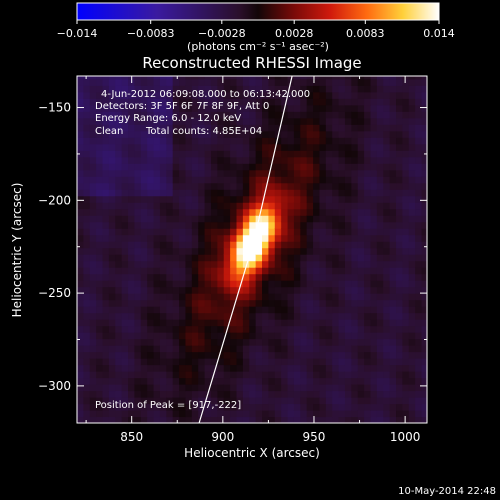  Describe the element at coordinates (294, 33) in the screenshot. I see `colorbar-tick-label: 0.0028` at that location.